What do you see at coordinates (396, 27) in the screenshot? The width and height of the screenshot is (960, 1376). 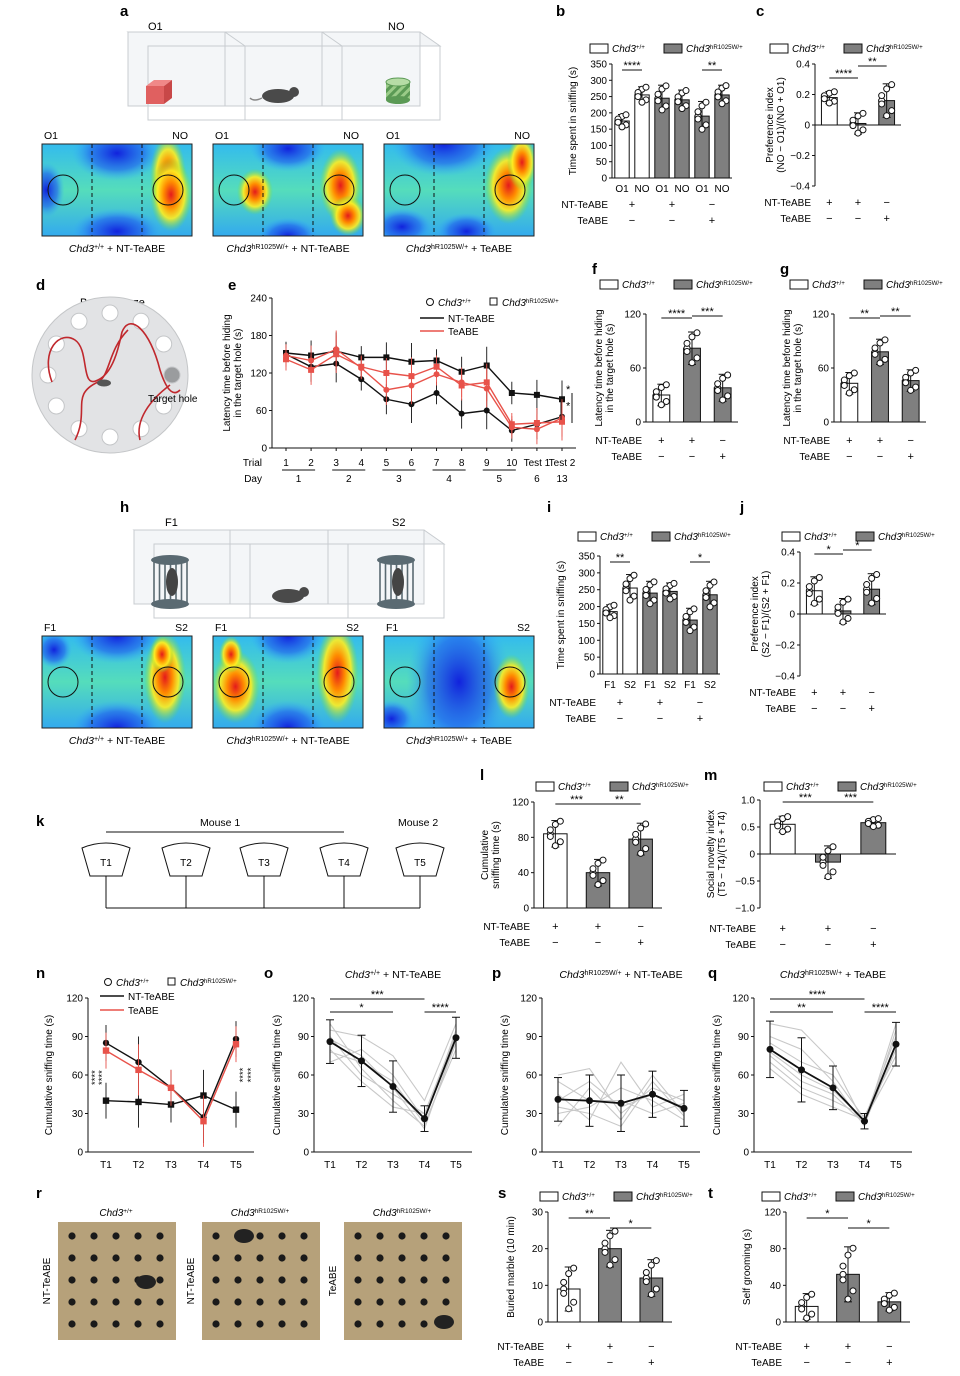 I see `label-no: NO` at bounding box center [396, 27].